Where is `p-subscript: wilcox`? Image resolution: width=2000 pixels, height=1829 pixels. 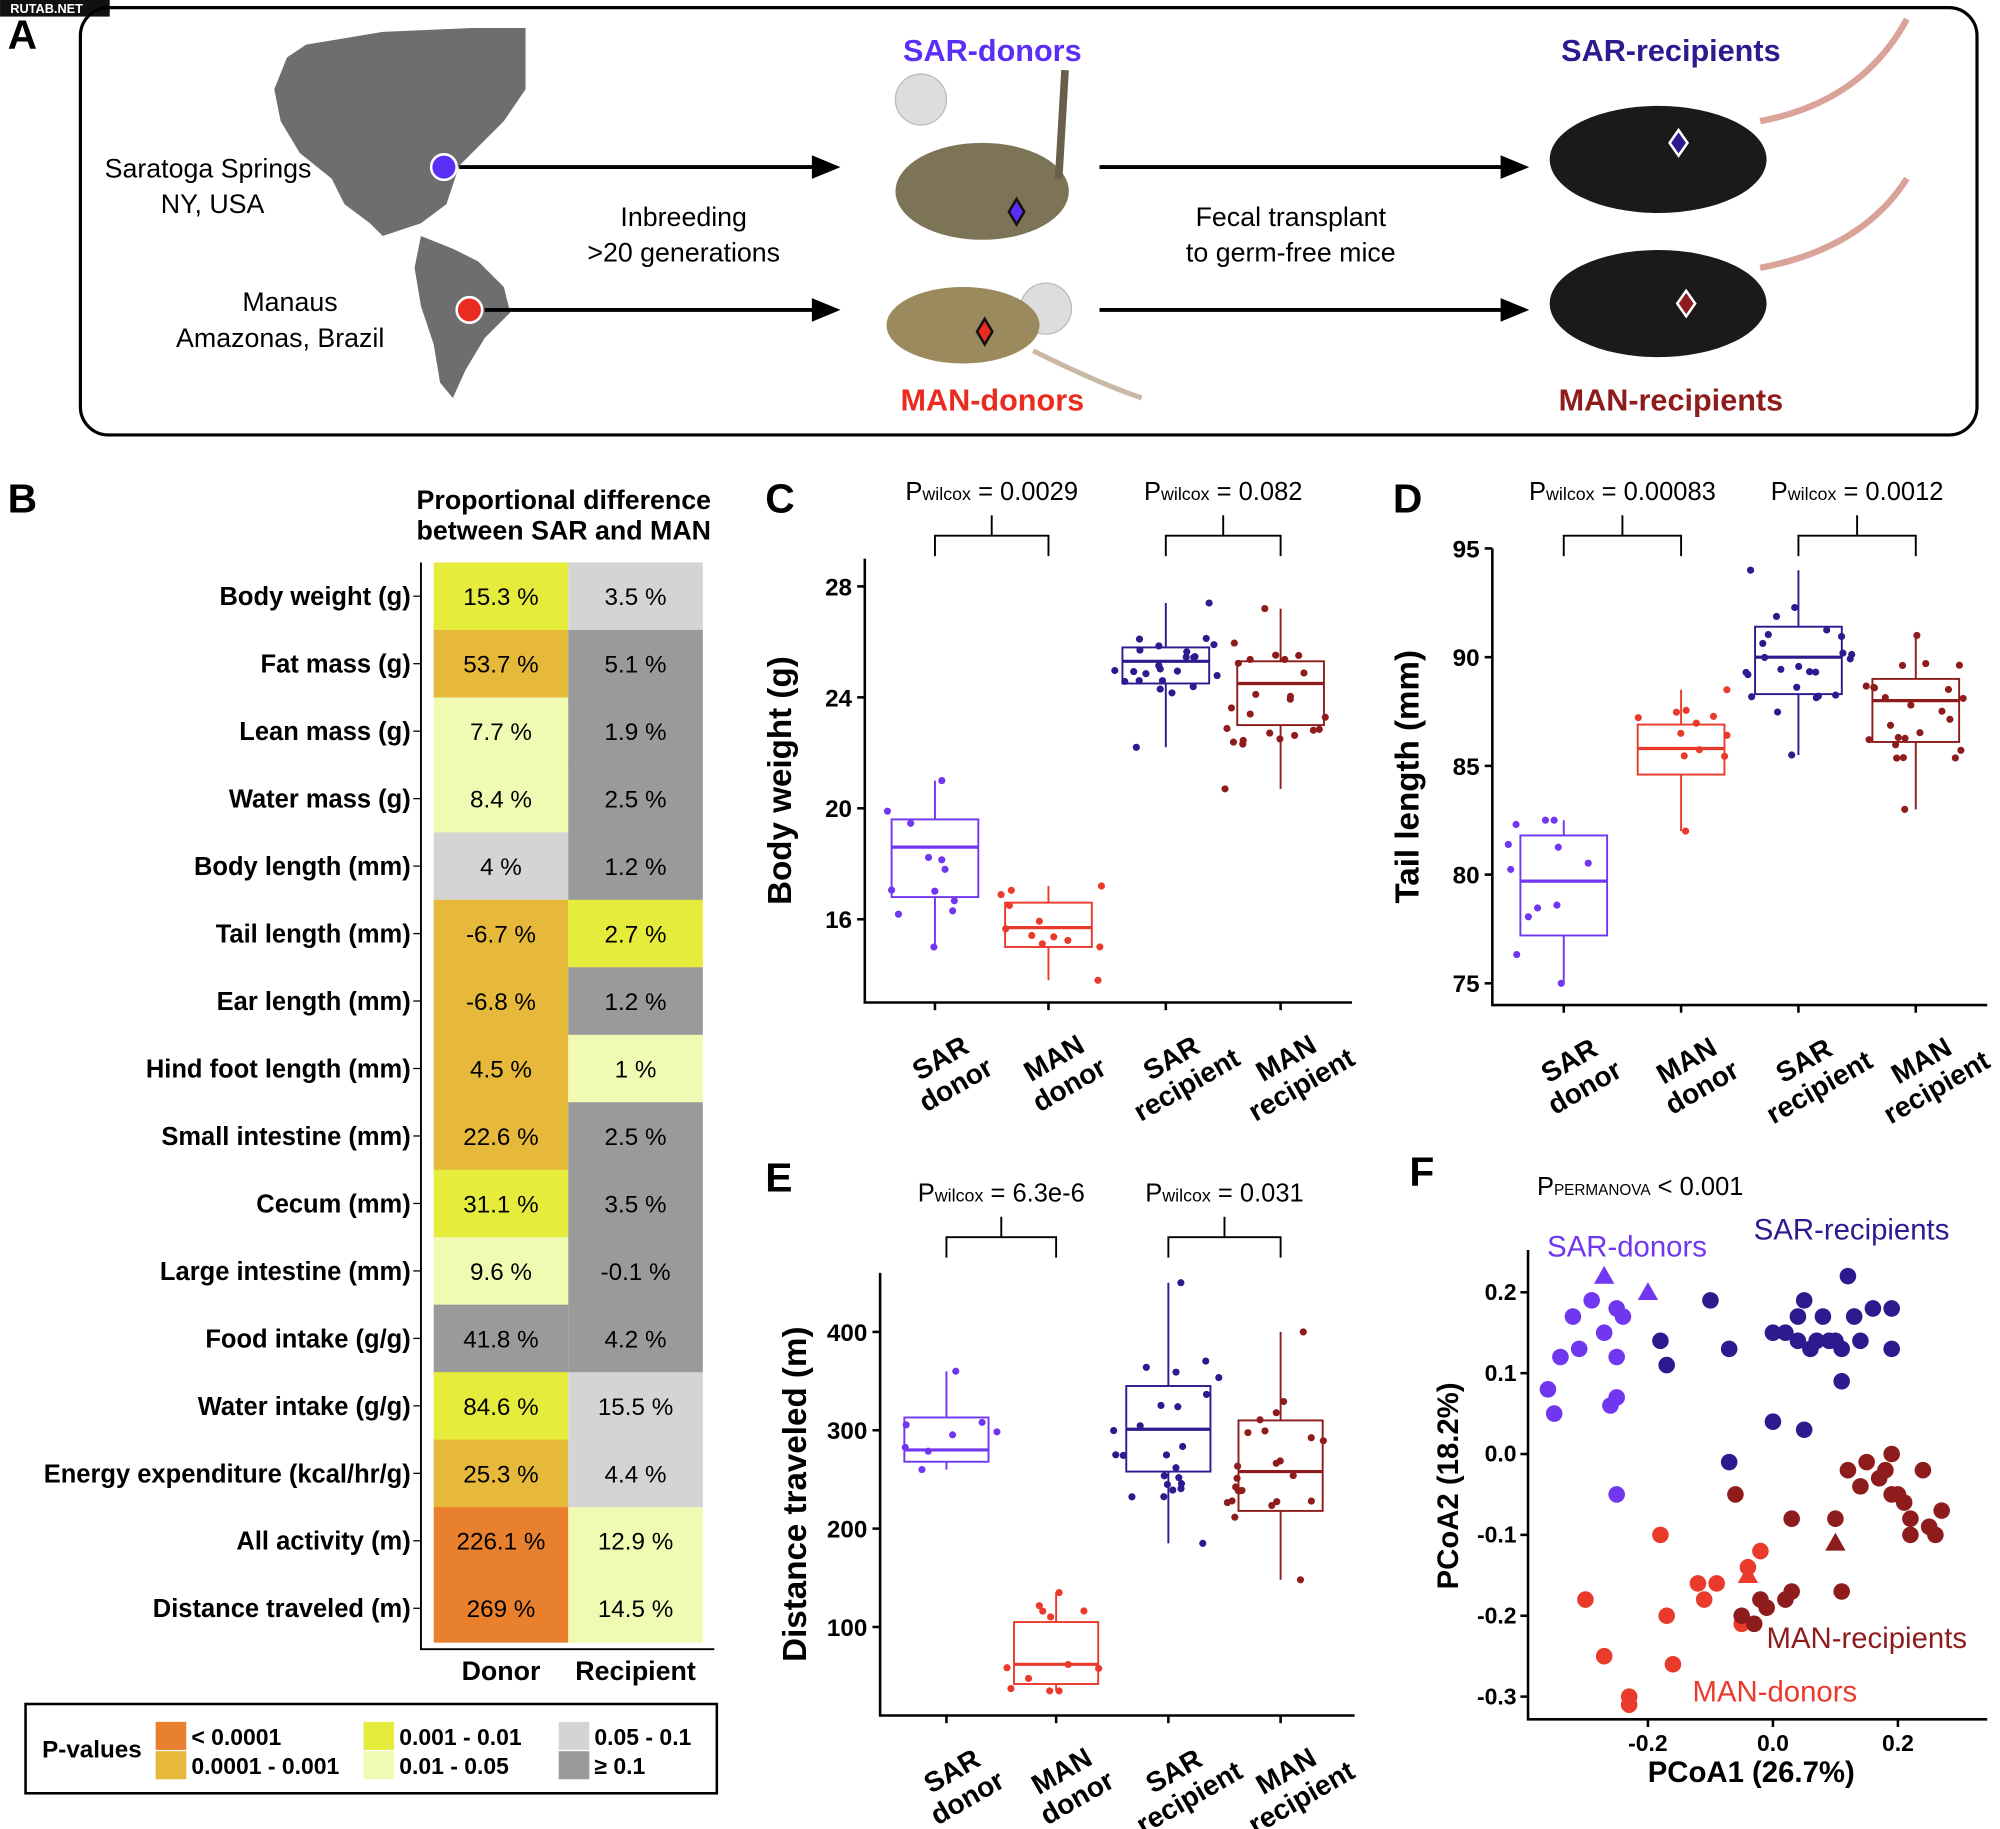
p-subscript: wilcox is located at coordinates (1570, 494).